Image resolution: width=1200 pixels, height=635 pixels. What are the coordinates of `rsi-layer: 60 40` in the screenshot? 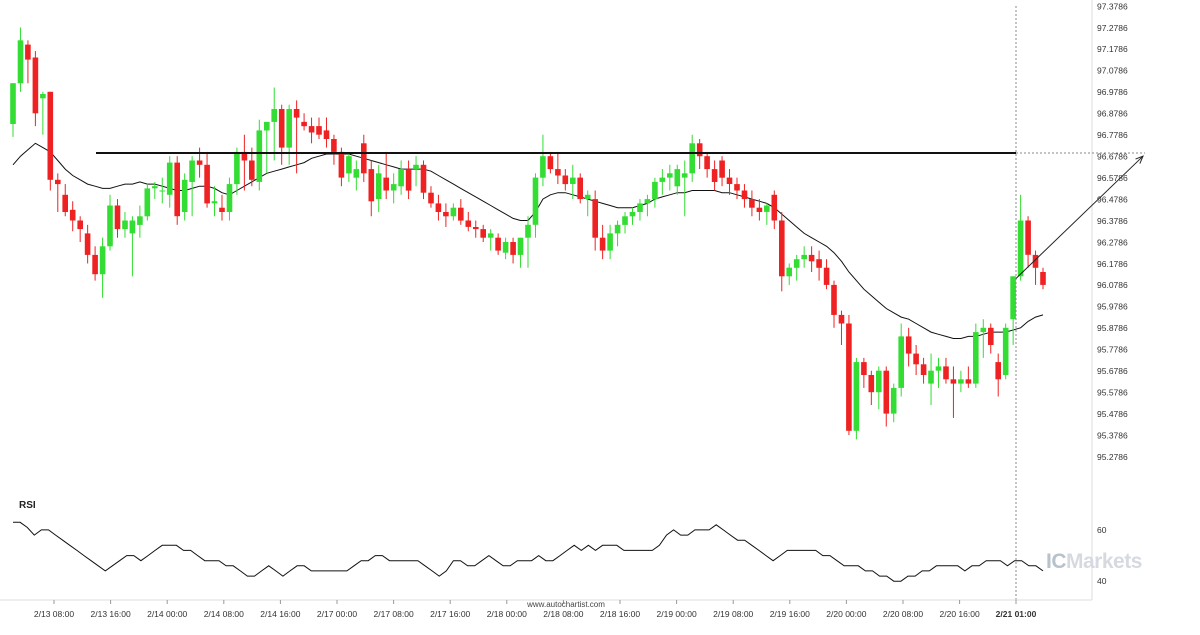 It's located at (560, 553).